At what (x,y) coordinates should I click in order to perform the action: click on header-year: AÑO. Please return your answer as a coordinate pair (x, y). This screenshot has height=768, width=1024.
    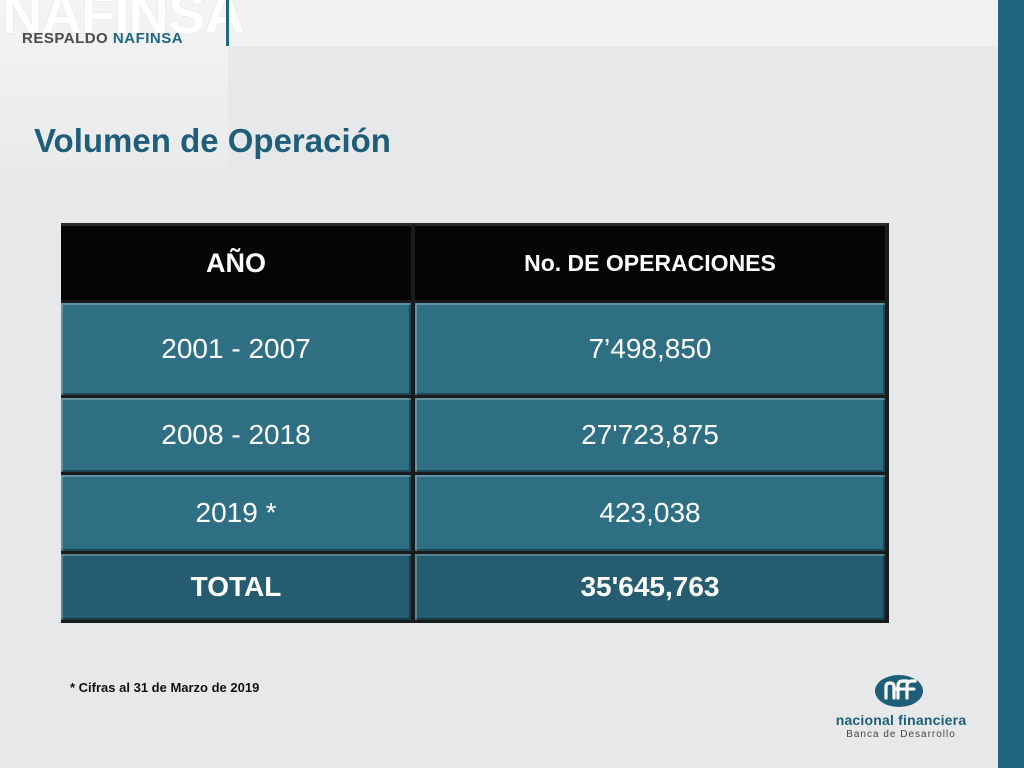
    Looking at the image, I should click on (238, 263).